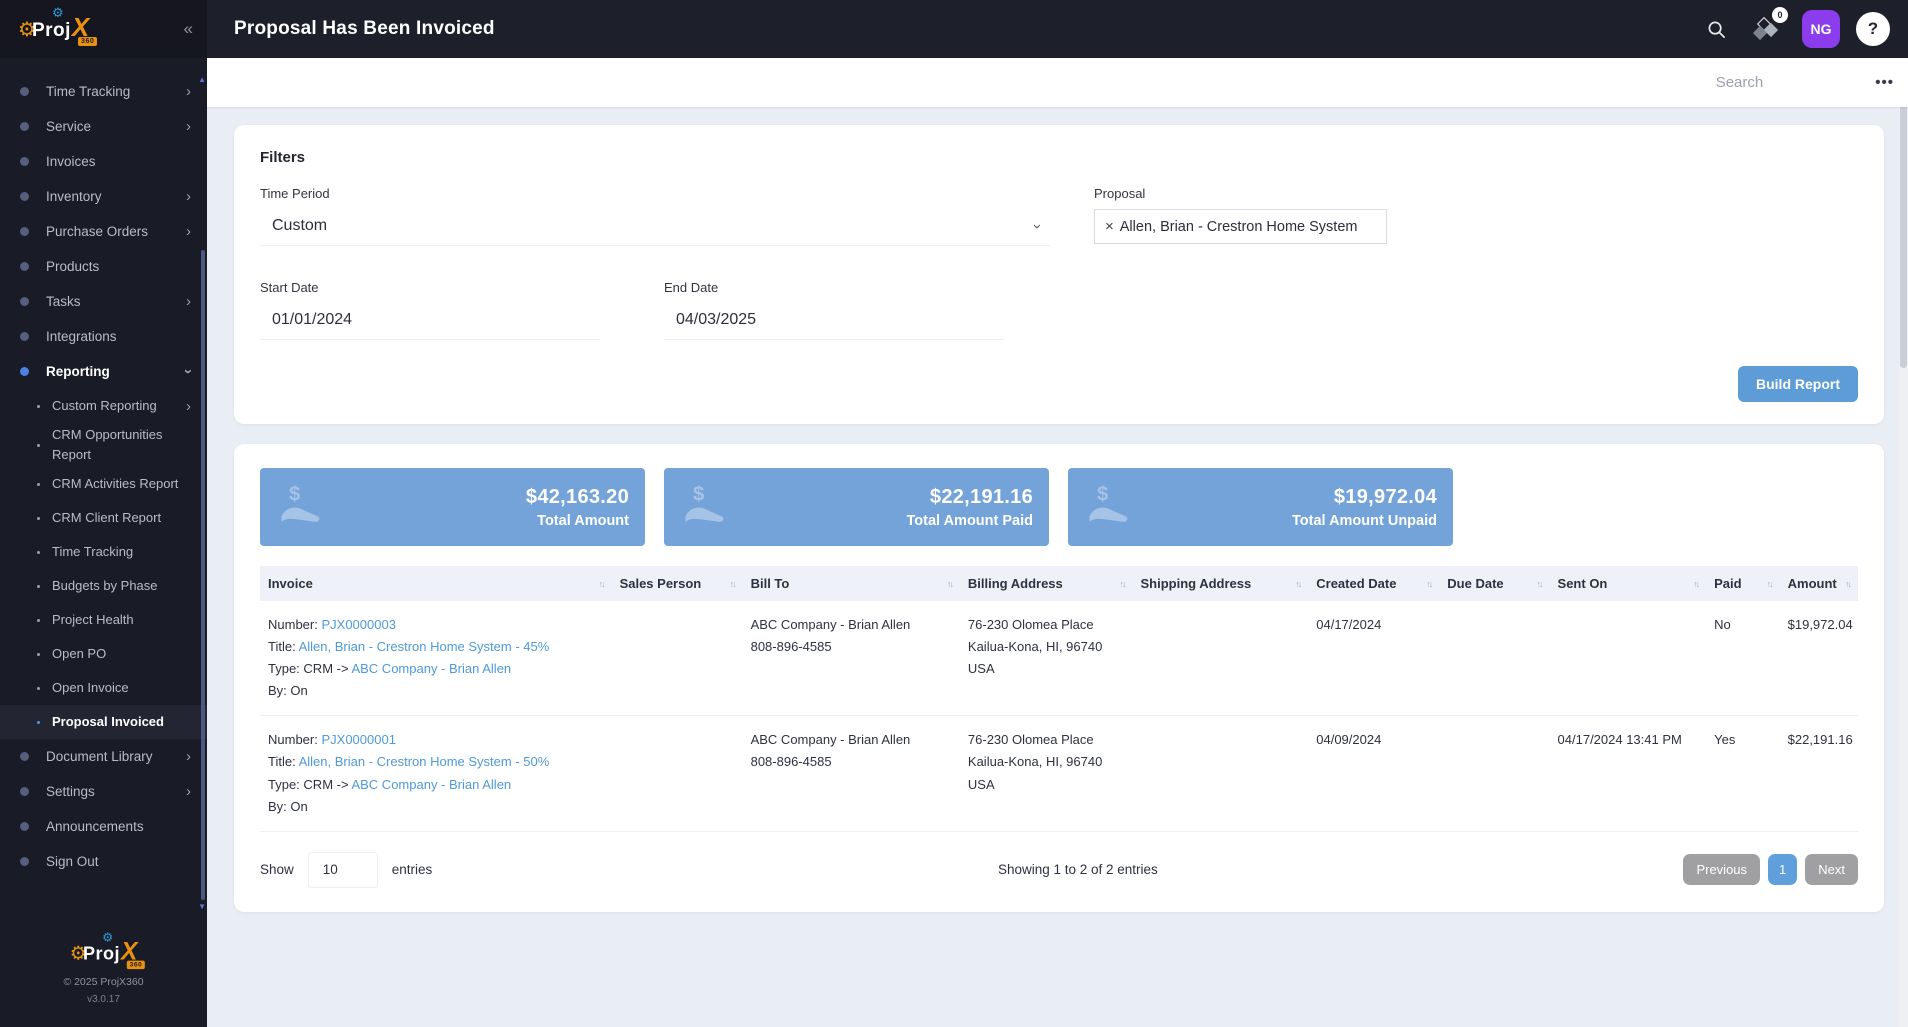  Describe the element at coordinates (203, 575) in the screenshot. I see `sidebar-scrollbar` at that location.